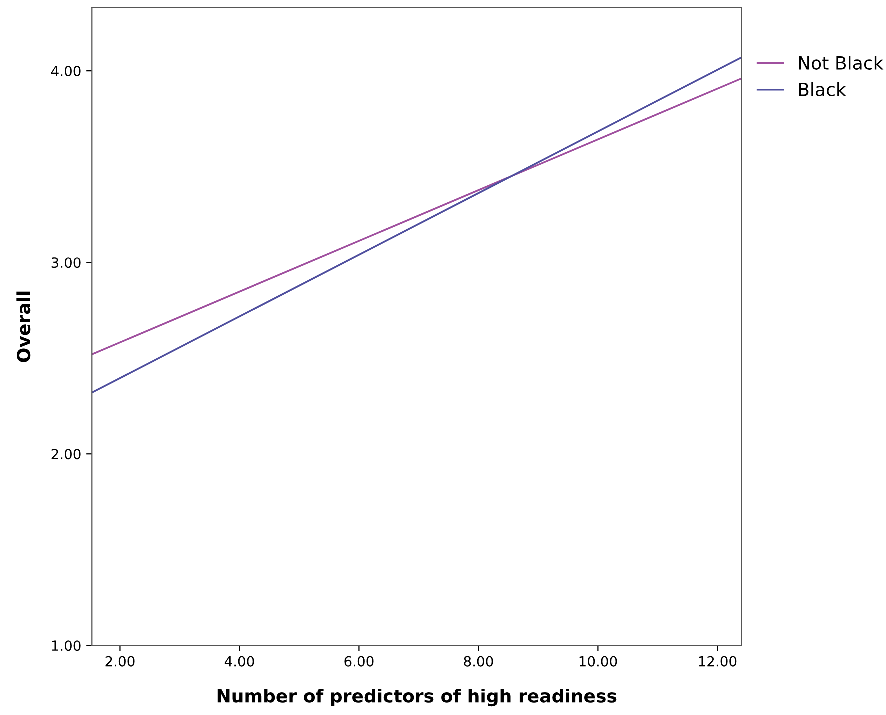  Describe the element at coordinates (66, 646) in the screenshot. I see `y-tick-label: 1.00` at that location.